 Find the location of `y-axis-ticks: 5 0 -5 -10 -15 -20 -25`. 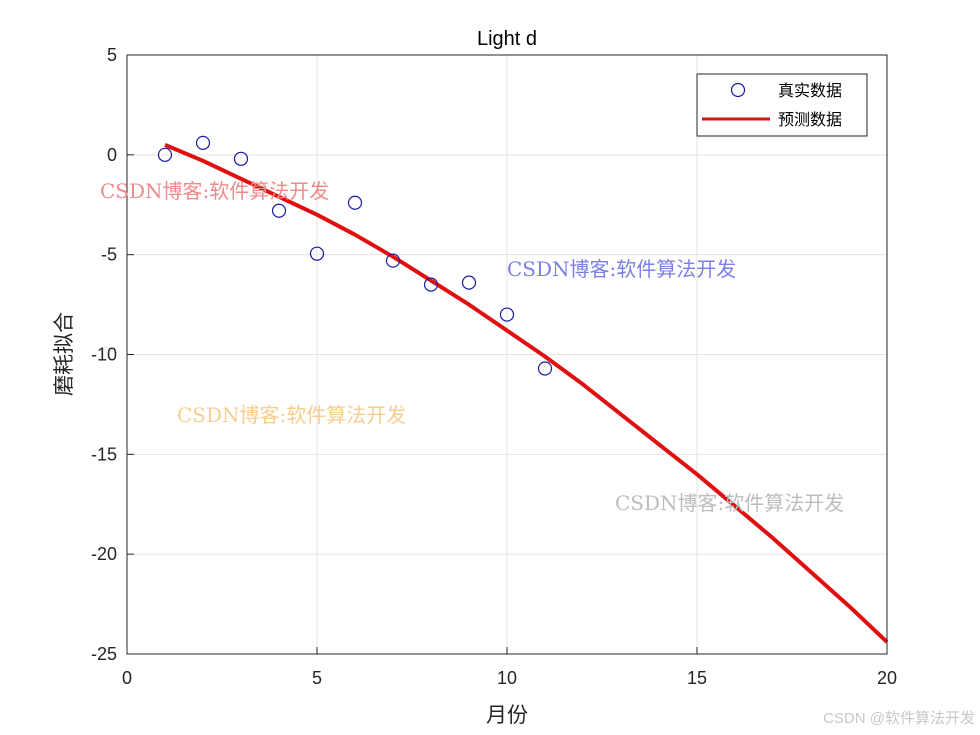

y-axis-ticks: 5 0 -5 -10 -15 -20 -25 is located at coordinates (112, 354).